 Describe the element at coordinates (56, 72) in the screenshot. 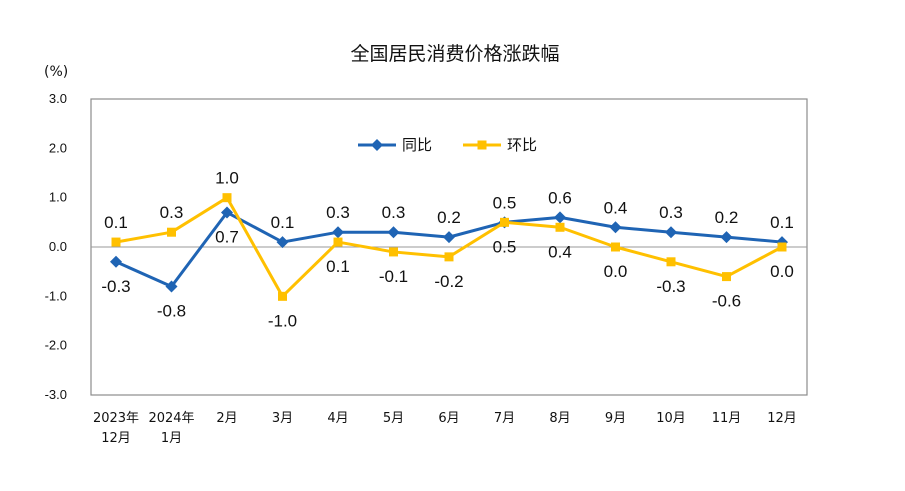

I see `y-axis-unit: (%)` at that location.